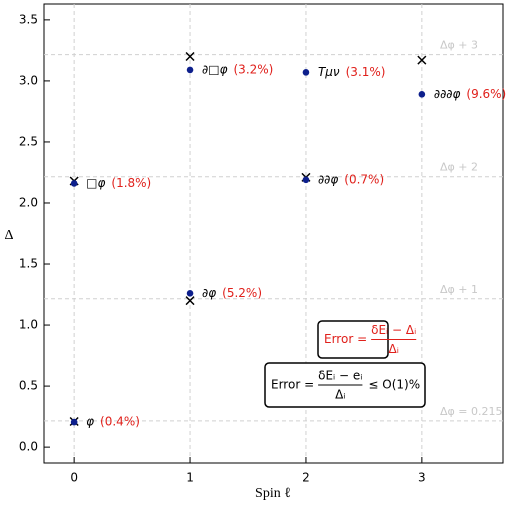 The width and height of the screenshot is (508, 508). What do you see at coordinates (28, 80) in the screenshot?
I see `y-tick-label: 3.0` at bounding box center [28, 80].